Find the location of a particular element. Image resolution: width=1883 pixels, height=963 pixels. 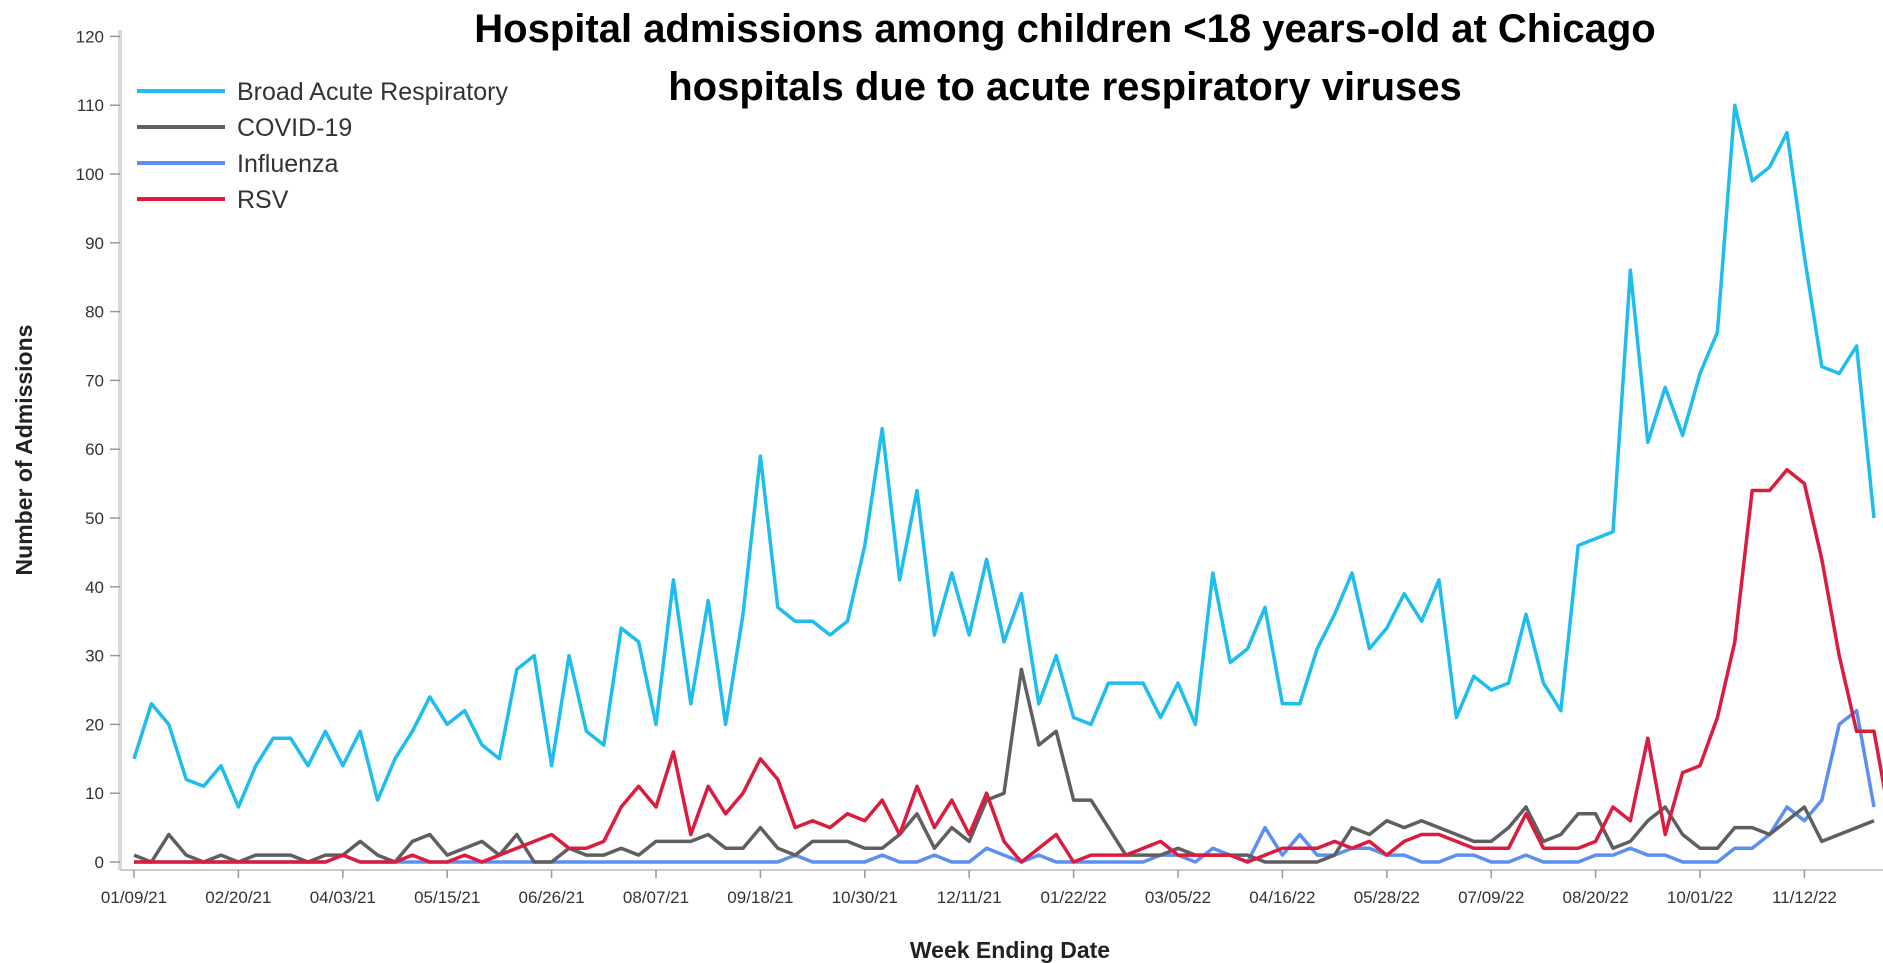

y-tick-label: 0 is located at coordinates (99, 862).